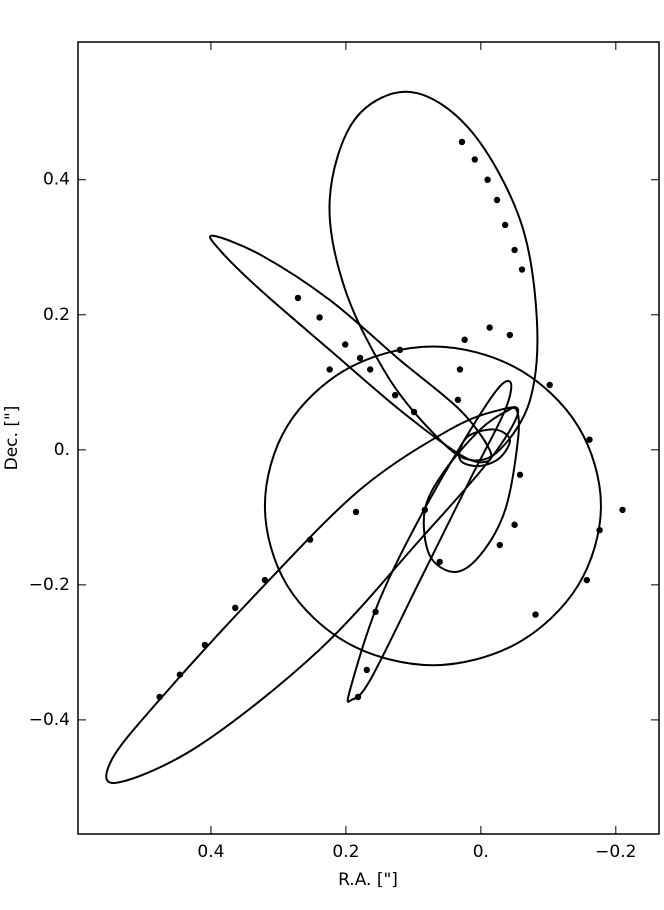 The height and width of the screenshot is (910, 664). I want to click on x-tick-label: 0., so click(481, 852).